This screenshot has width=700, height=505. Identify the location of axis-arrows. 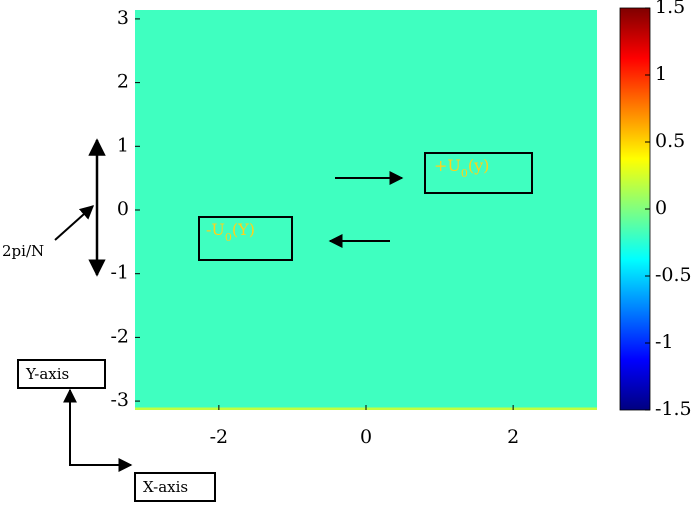
(98, 430).